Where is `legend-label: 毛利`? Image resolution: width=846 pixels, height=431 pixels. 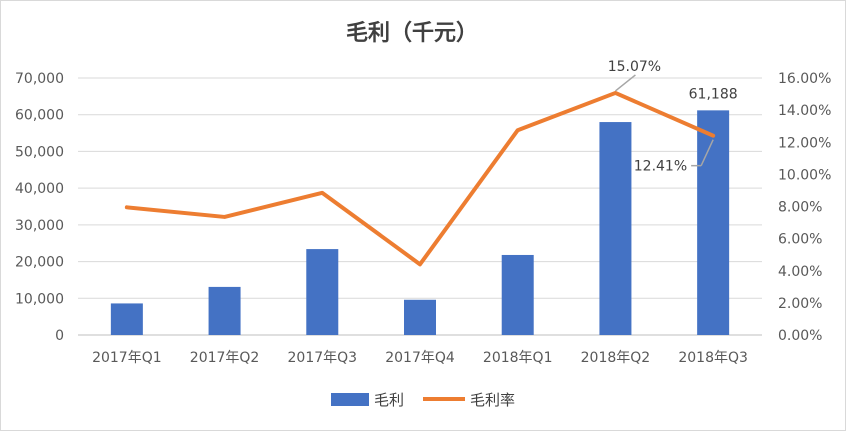
legend-label: 毛利 is located at coordinates (389, 400).